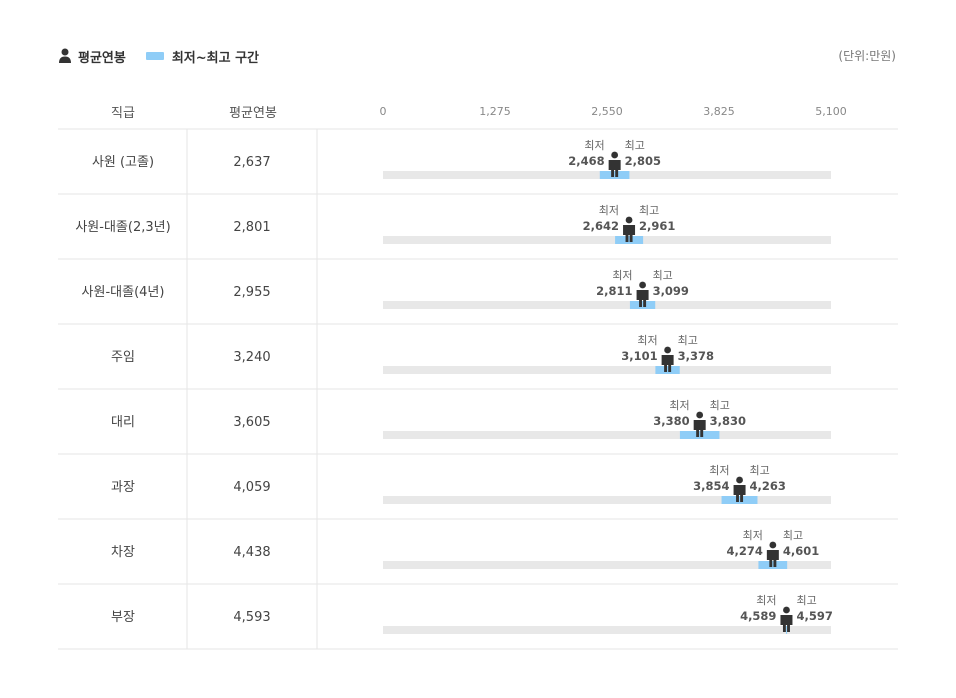  Describe the element at coordinates (123, 422) in the screenshot. I see `rank-label: 대리` at that location.